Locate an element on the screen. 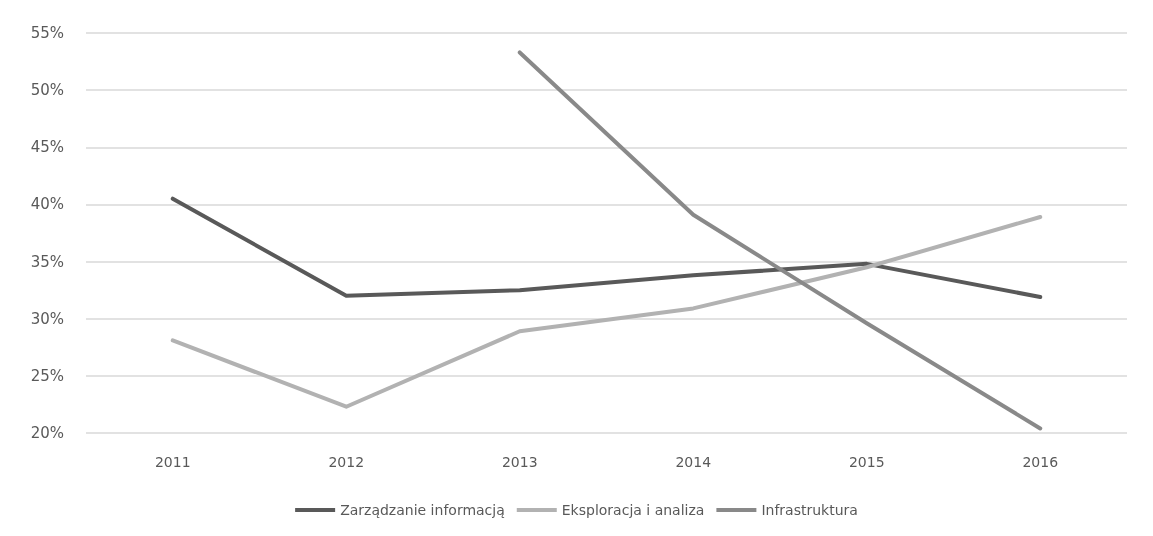 The width and height of the screenshot is (1153, 536). legend-label: Infrastruktura is located at coordinates (809, 510).